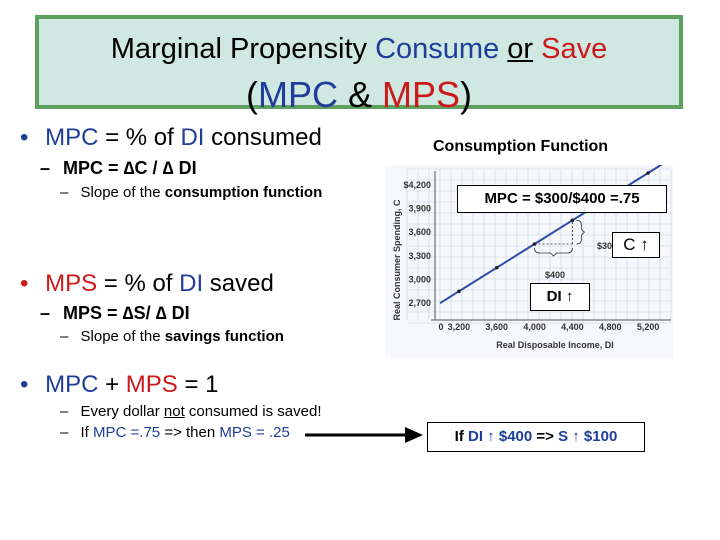 This screenshot has width=720, height=540. Describe the element at coordinates (139, 137) in the screenshot. I see `mpc-eq: = % of` at that location.